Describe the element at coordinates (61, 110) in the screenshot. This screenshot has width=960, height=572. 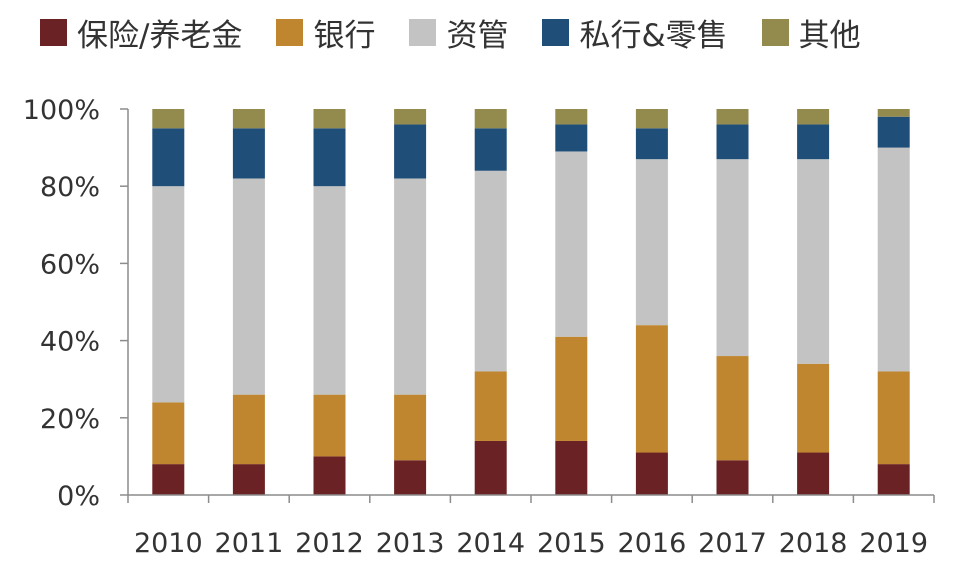
I see `y-tick-label: 100%` at that location.